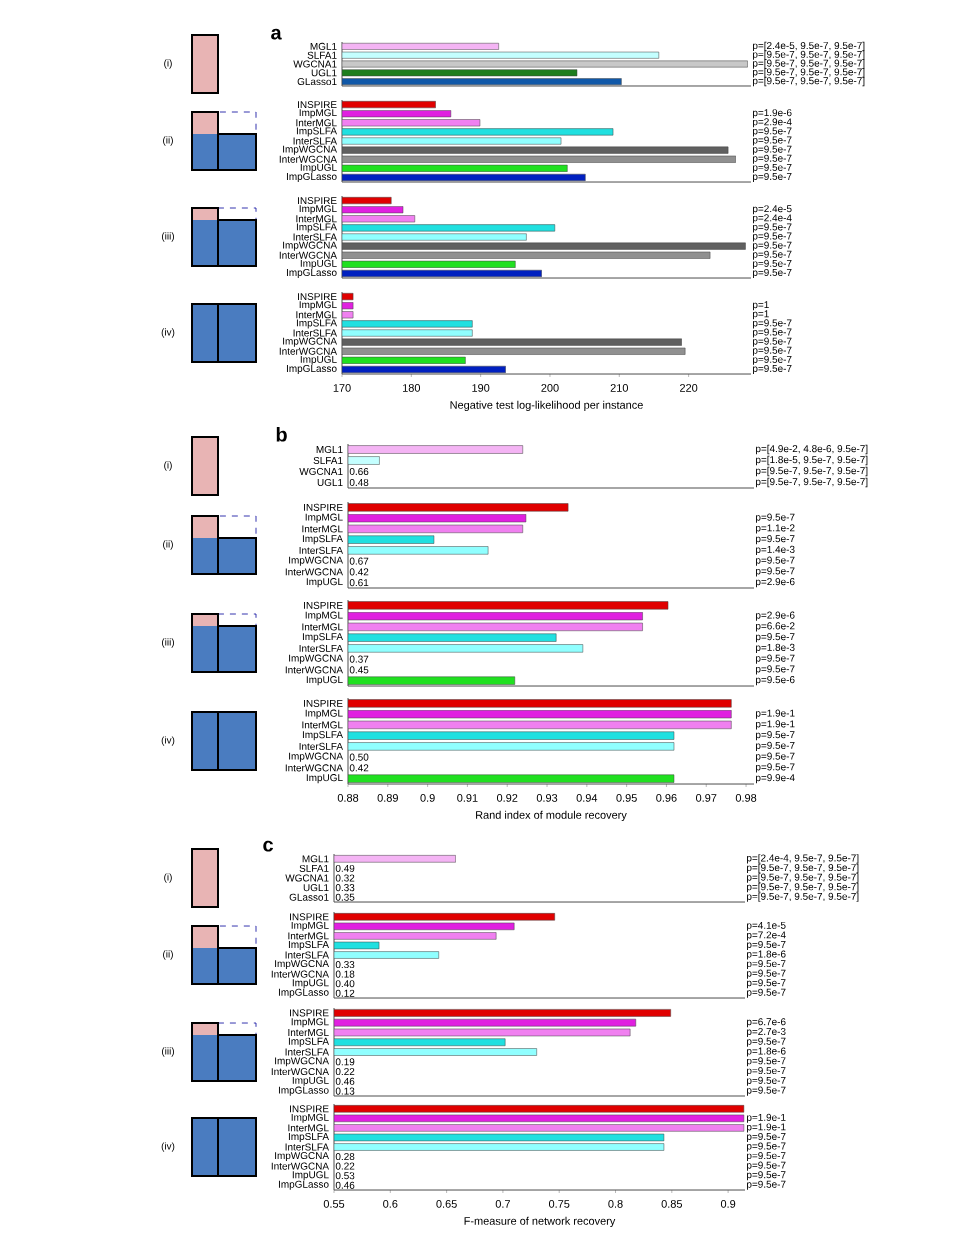 This screenshot has height=1236, width=968. Describe the element at coordinates (276, 34) in the screenshot. I see `chart-title: a` at that location.